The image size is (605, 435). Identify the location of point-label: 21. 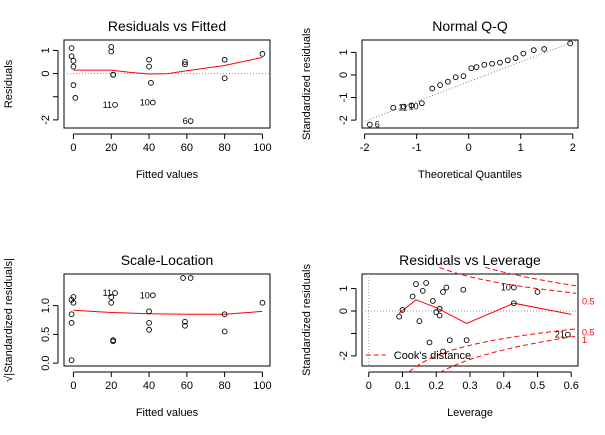
(560, 335).